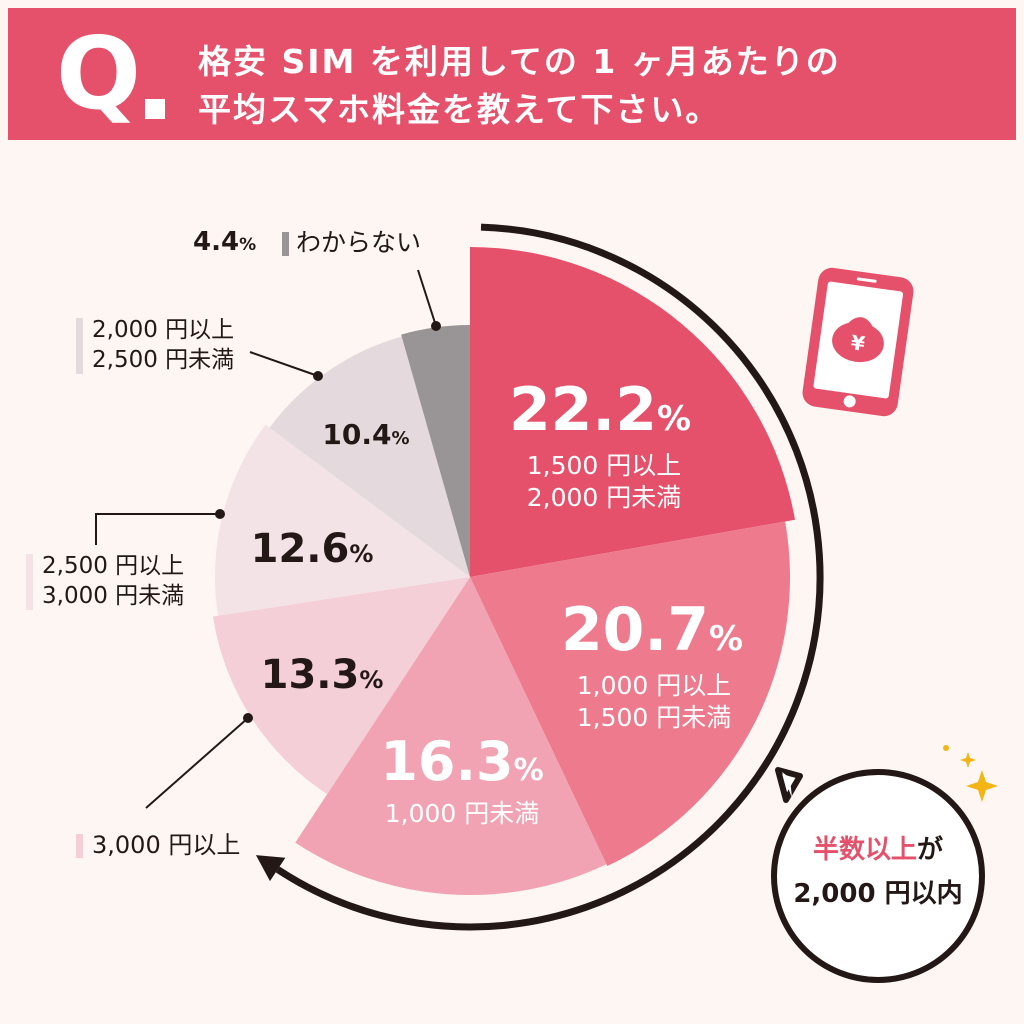 Image resolution: width=1024 pixels, height=1024 pixels. What do you see at coordinates (604, 497) in the screenshot?
I see `slice-category-label: 2,000 円未満` at bounding box center [604, 497].